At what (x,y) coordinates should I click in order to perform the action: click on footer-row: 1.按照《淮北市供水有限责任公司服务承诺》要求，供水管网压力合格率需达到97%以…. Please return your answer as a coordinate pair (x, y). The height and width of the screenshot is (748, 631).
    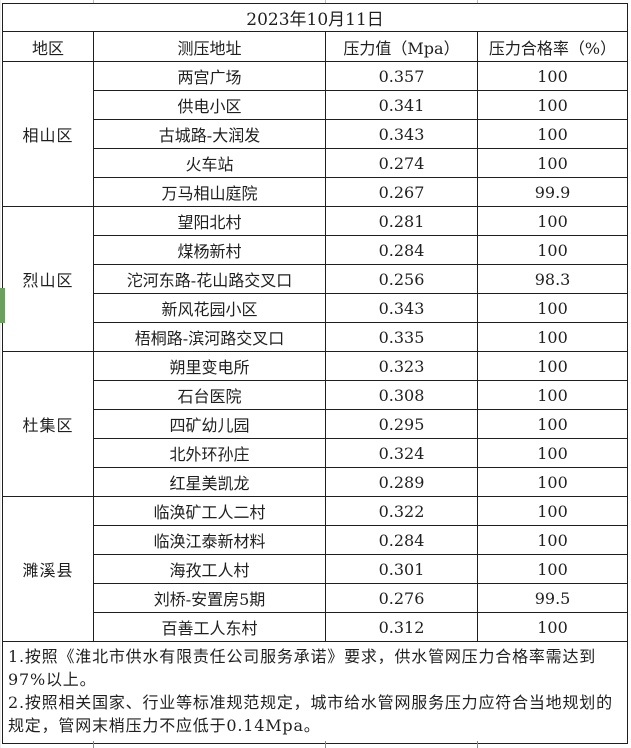
    Looking at the image, I should click on (315, 692).